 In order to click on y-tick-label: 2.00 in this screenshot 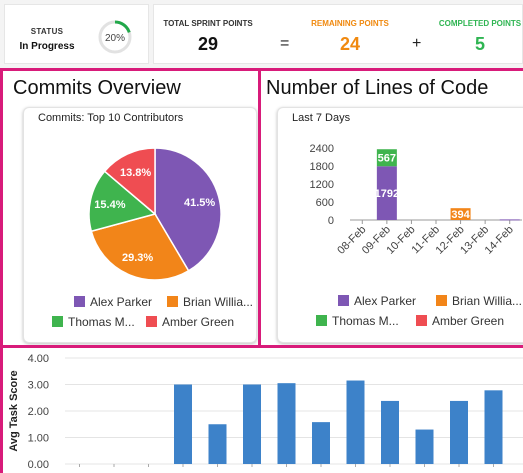, I will do `click(38, 412)`.